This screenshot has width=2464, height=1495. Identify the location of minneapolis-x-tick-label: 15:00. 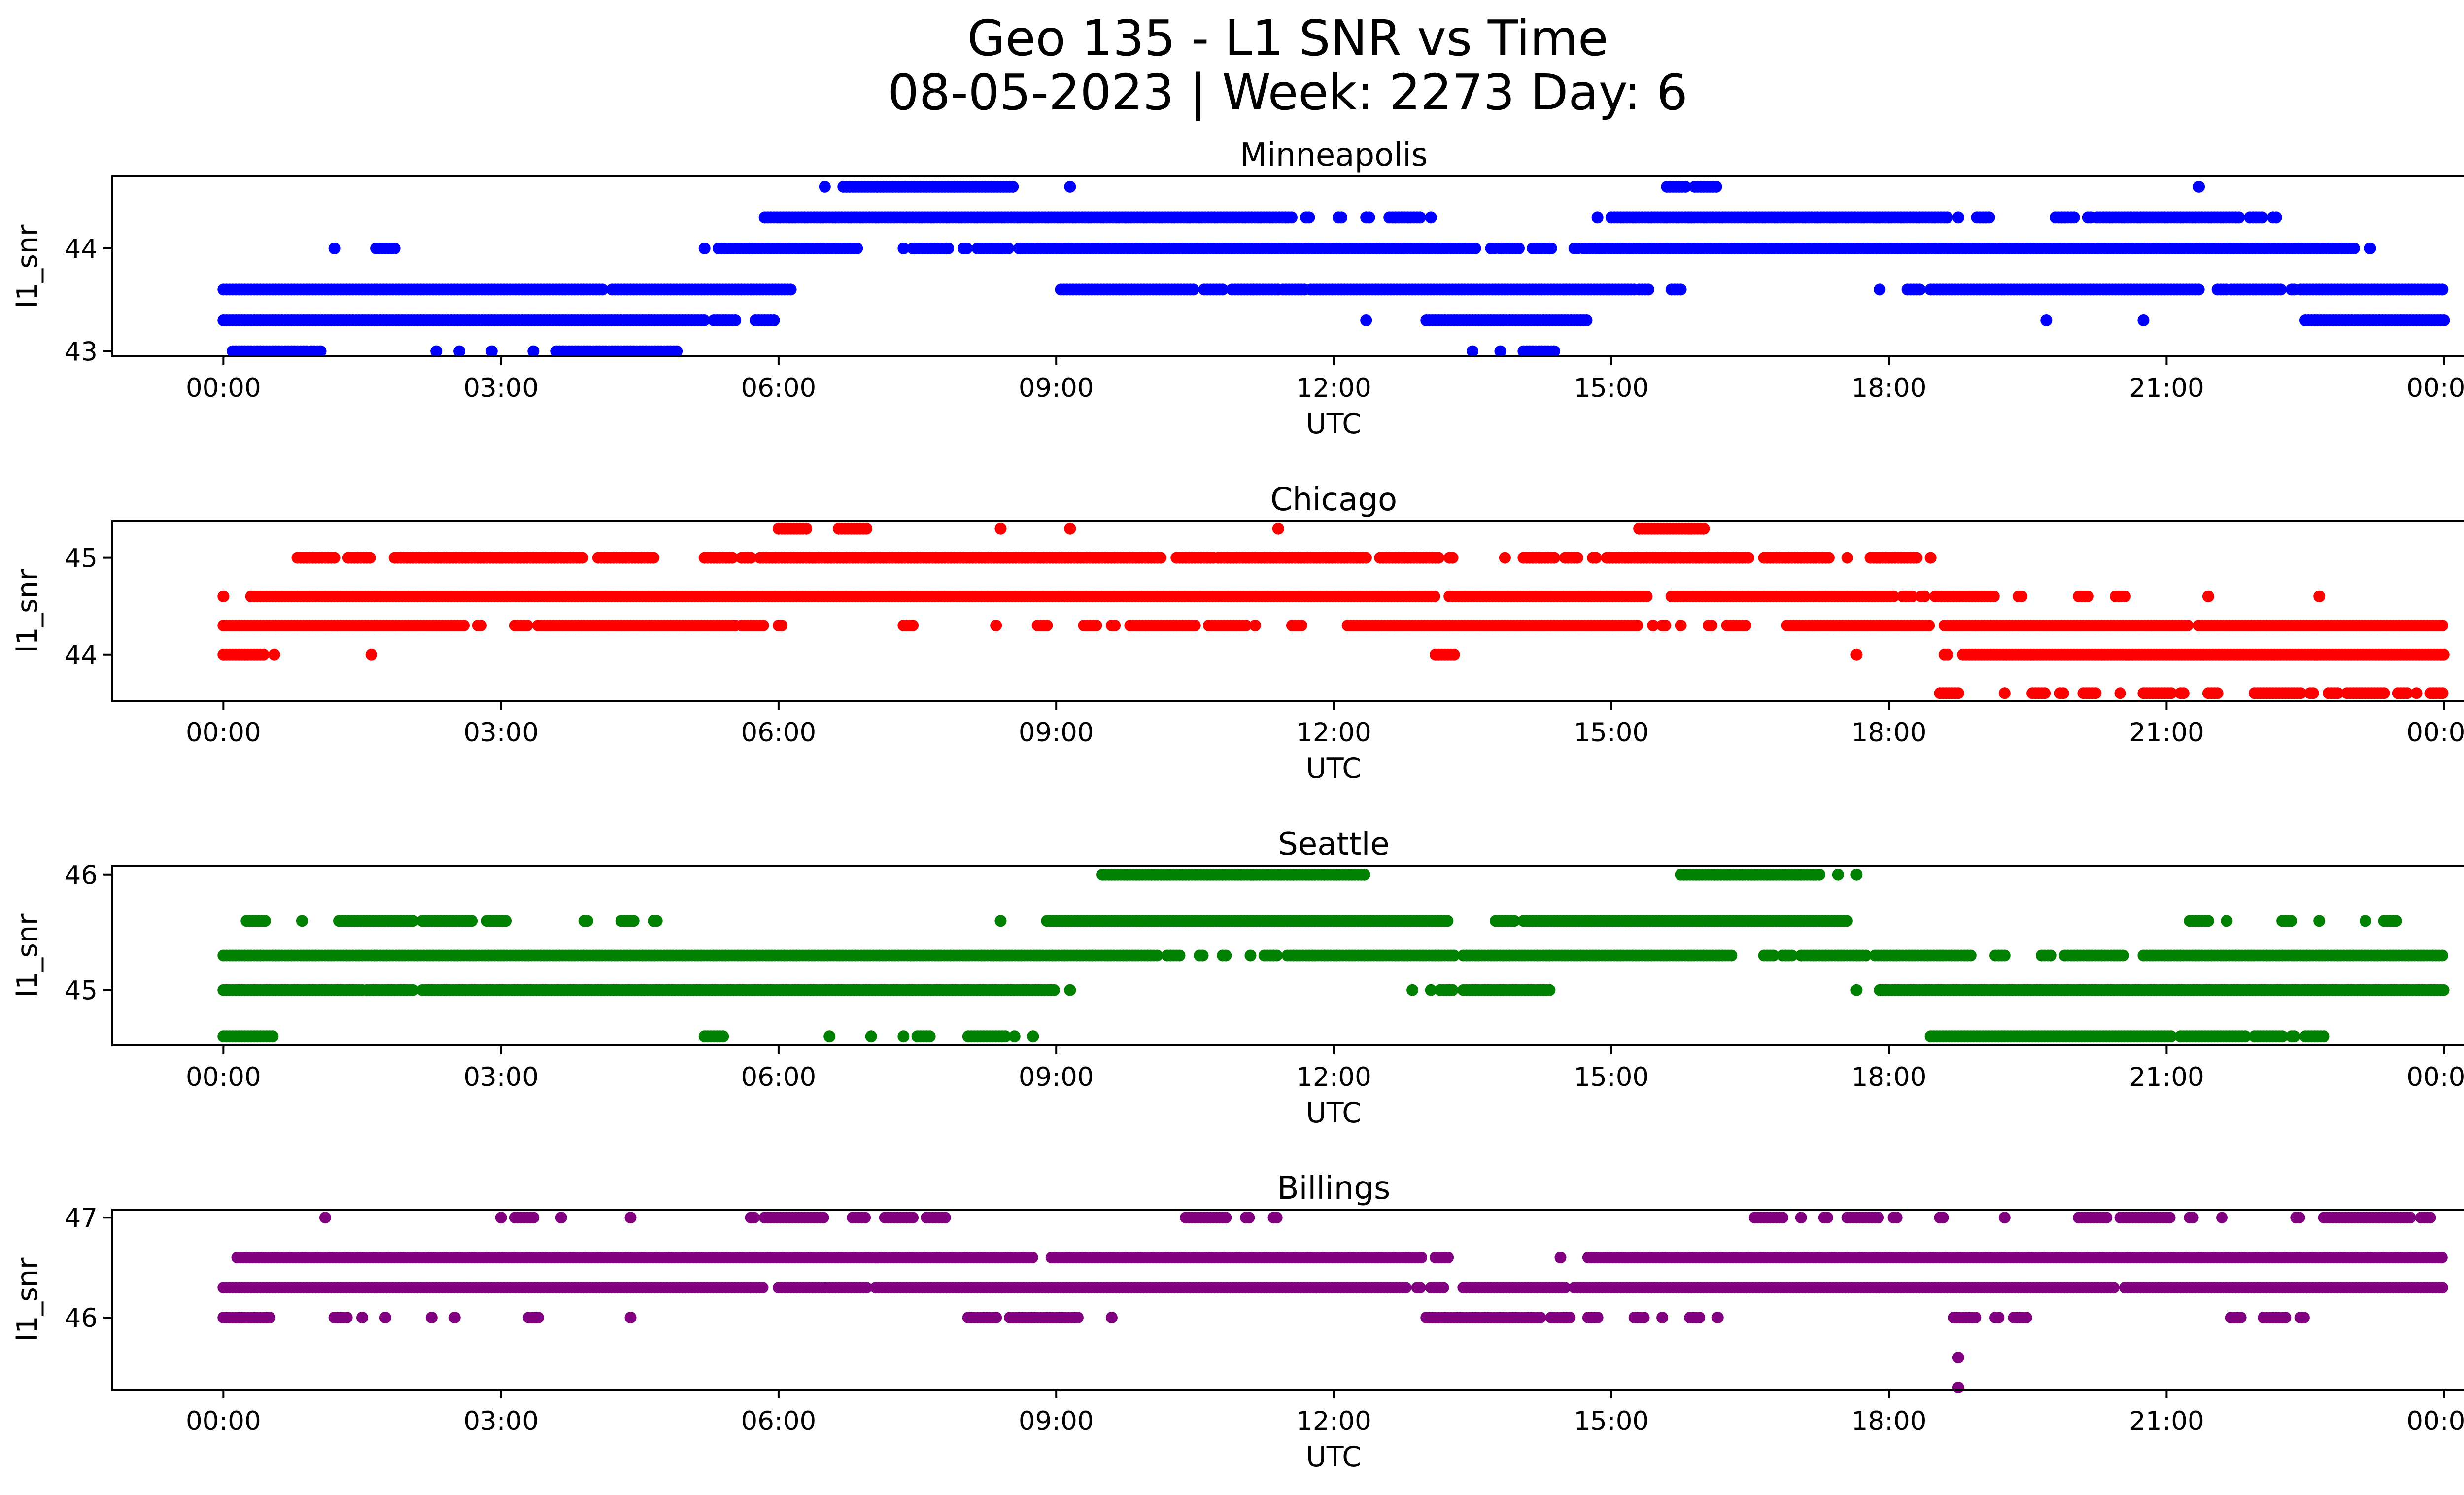
(1611, 388).